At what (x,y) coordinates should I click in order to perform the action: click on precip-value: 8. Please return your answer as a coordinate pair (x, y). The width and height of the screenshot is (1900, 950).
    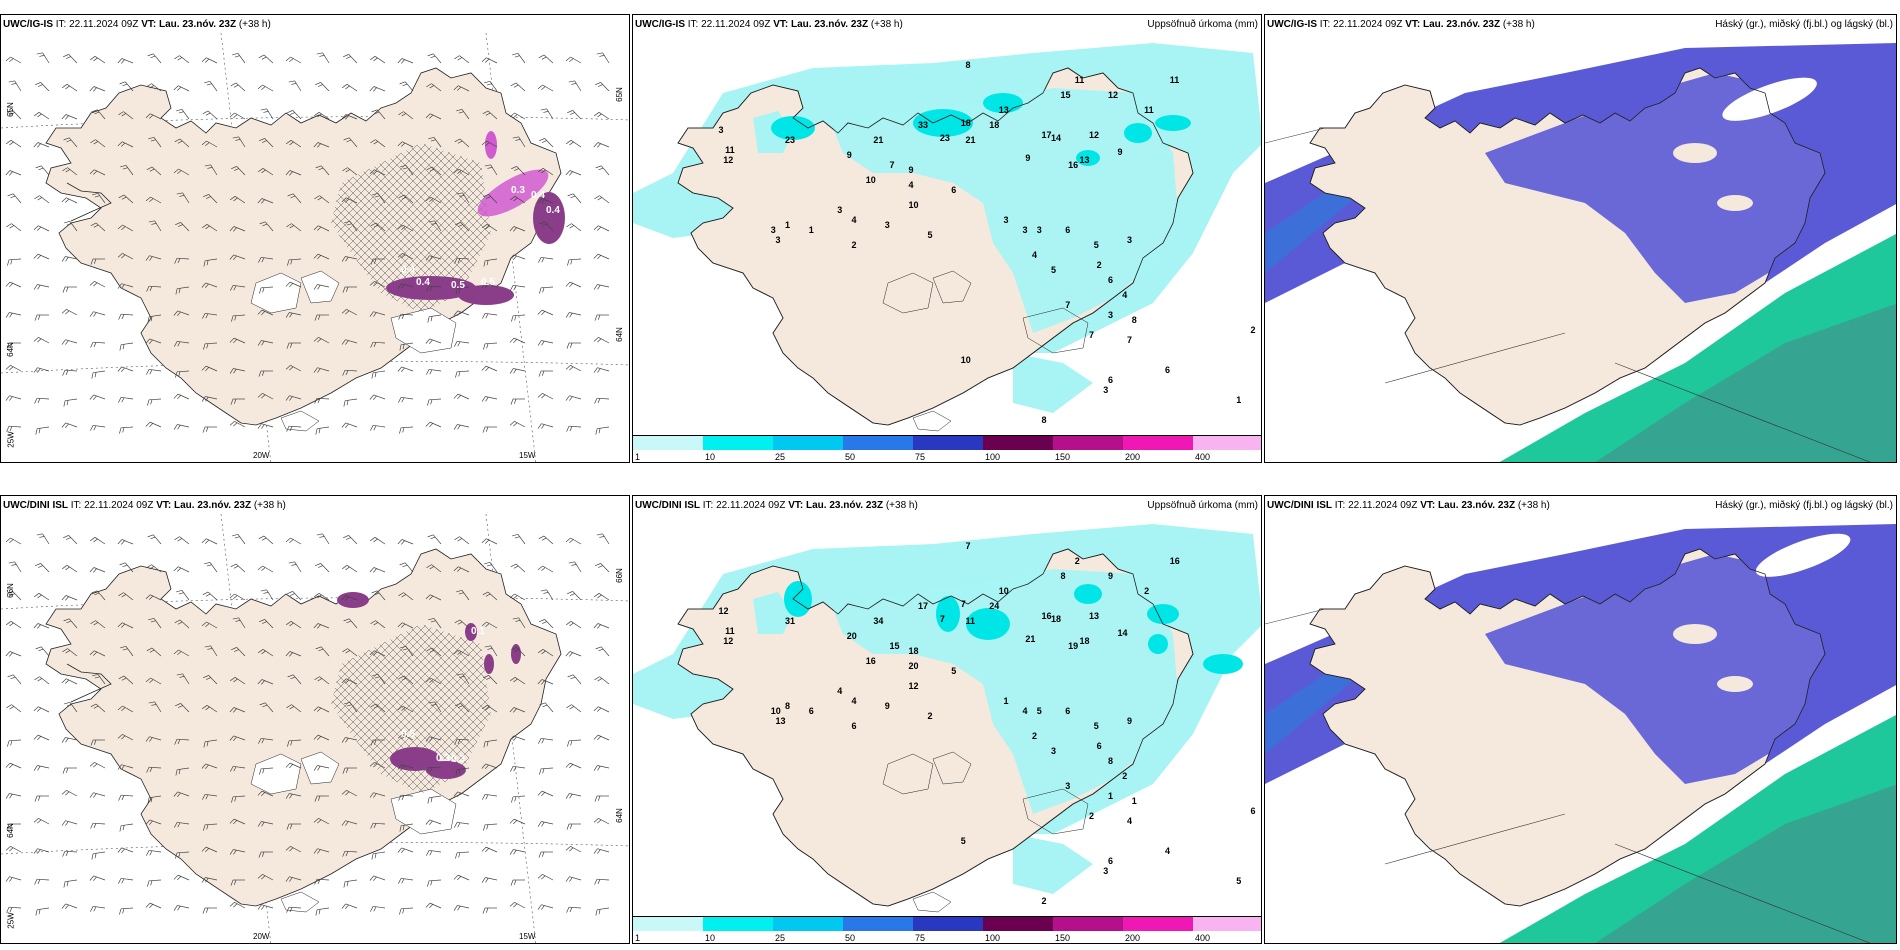
    Looking at the image, I should click on (1134, 320).